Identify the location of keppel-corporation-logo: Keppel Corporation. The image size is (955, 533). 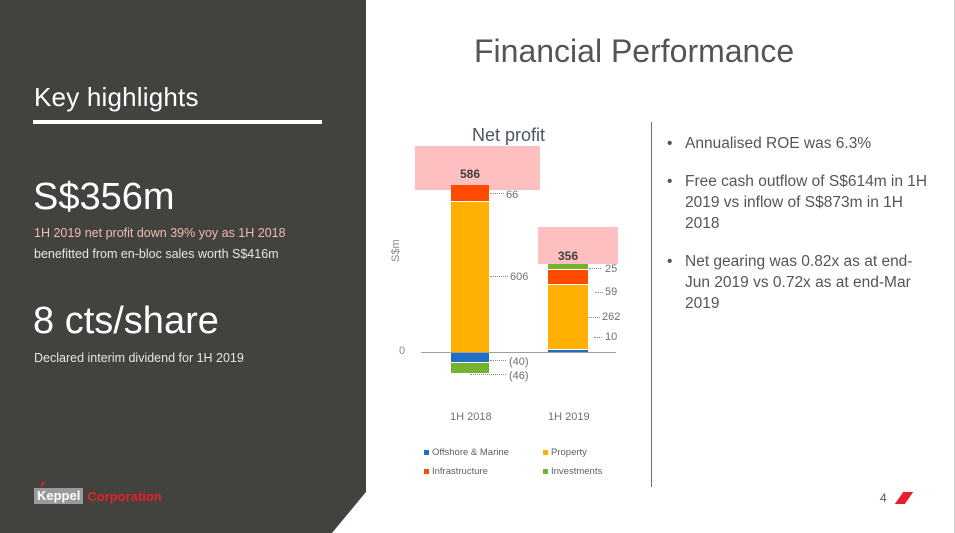
(98, 492).